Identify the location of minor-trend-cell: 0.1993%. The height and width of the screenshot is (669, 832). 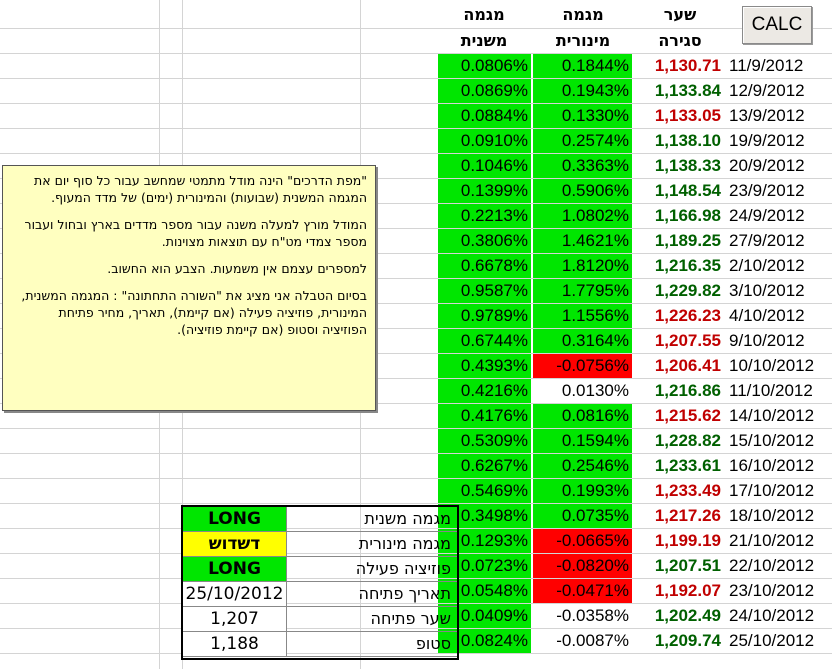
(582, 491).